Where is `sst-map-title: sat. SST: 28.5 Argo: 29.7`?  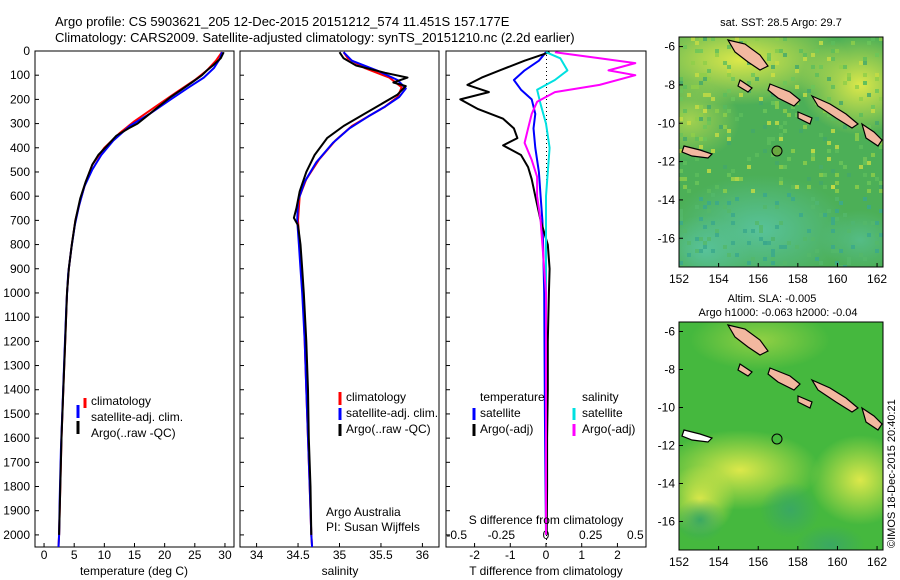
sst-map-title: sat. SST: 28.5 Argo: 29.7 is located at coordinates (781, 23).